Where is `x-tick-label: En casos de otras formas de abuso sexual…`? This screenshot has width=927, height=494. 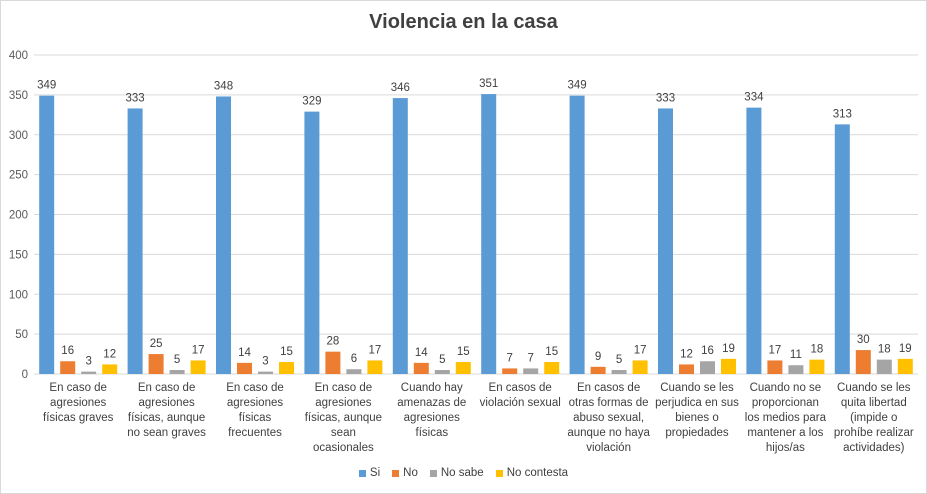 x-tick-label: En casos de otras formas de abuso sexual… is located at coordinates (608, 418).